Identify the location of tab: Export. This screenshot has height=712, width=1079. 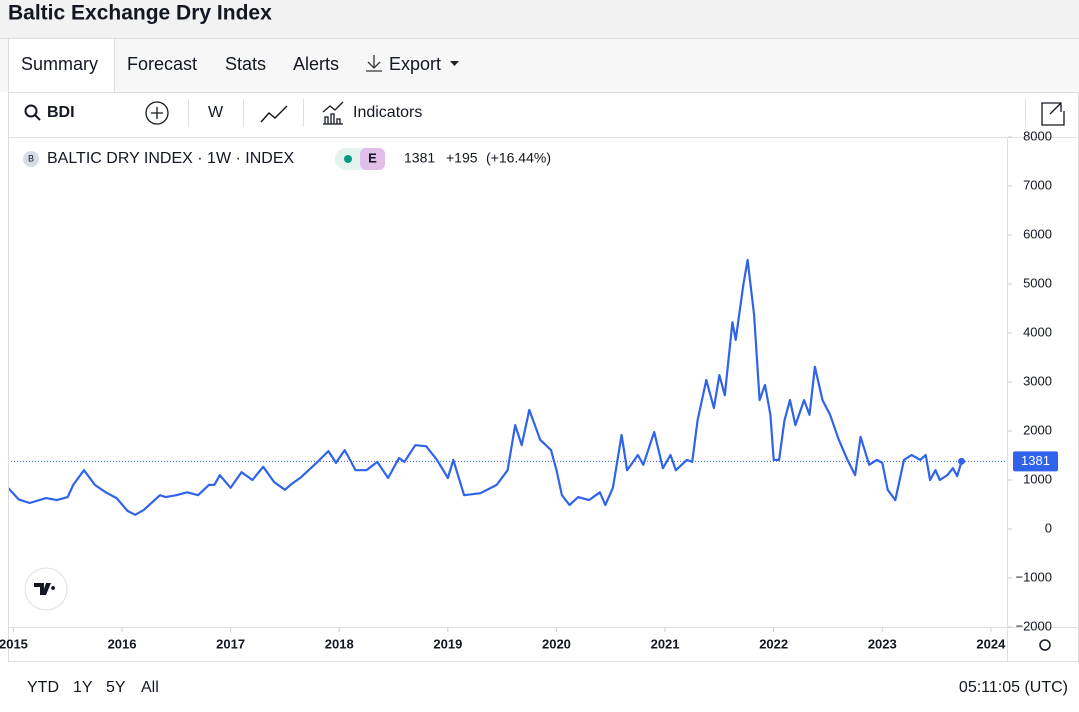
(415, 64).